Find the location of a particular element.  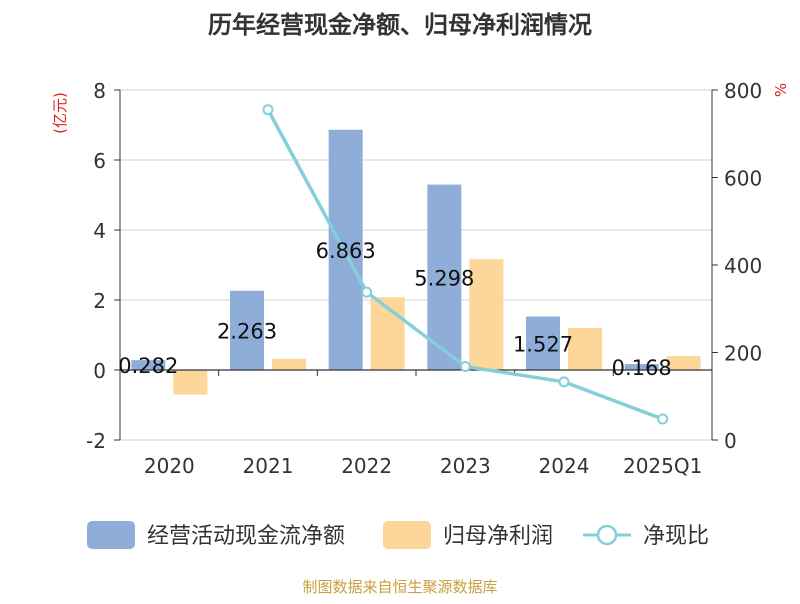

bar-data-label: 1.527 is located at coordinates (543, 344).